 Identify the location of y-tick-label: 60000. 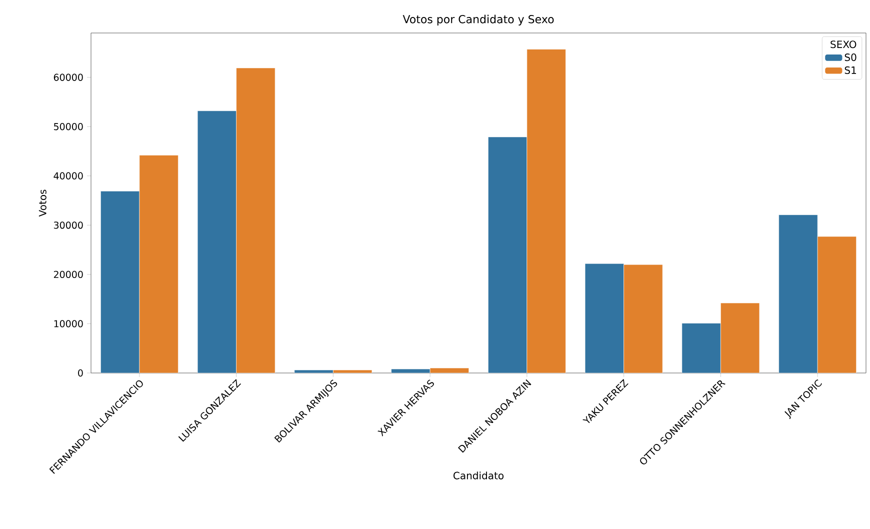
(68, 77).